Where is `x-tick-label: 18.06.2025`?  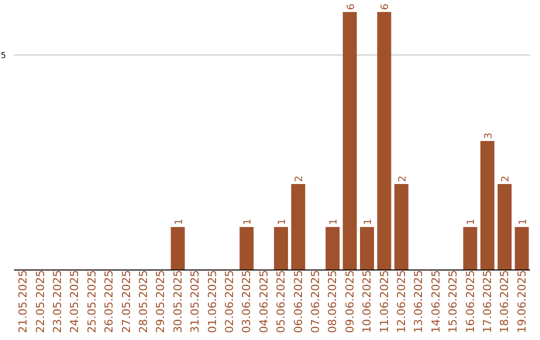
x-tick-label: 18.06.2025 is located at coordinates (505, 301).